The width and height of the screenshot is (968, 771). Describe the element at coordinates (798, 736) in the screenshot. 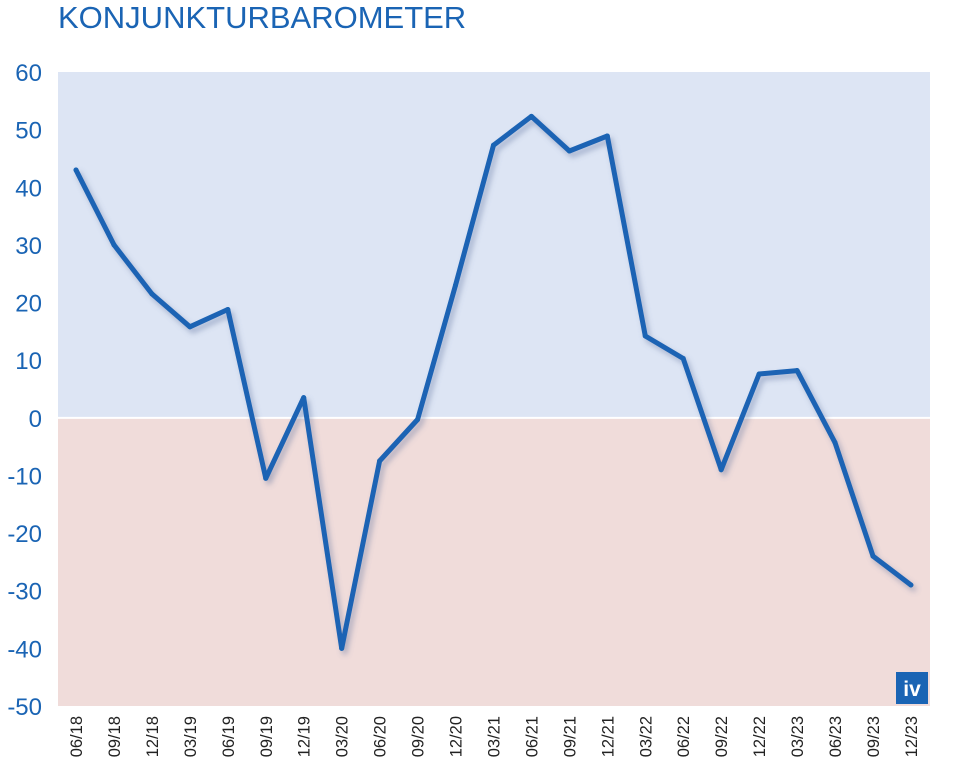

I see `x-tick-label: 03/23` at that location.